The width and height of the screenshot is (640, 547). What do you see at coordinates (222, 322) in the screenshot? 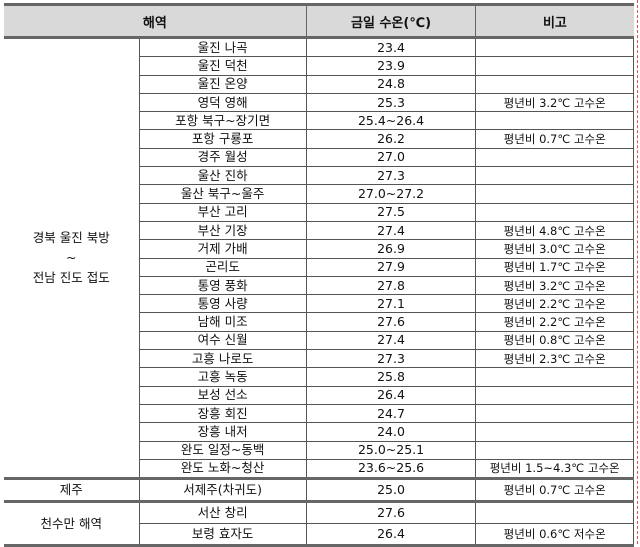
I see `site-cell: 남해 미조` at bounding box center [222, 322].